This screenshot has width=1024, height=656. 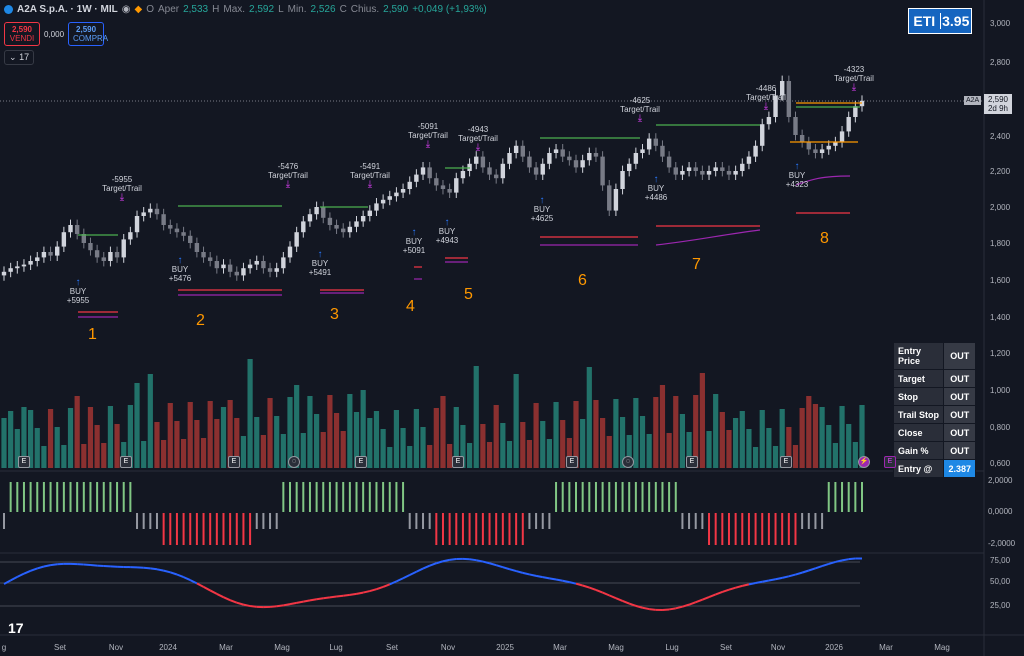 What do you see at coordinates (934, 414) in the screenshot?
I see `table-row: Trail Stop OUT` at bounding box center [934, 414].